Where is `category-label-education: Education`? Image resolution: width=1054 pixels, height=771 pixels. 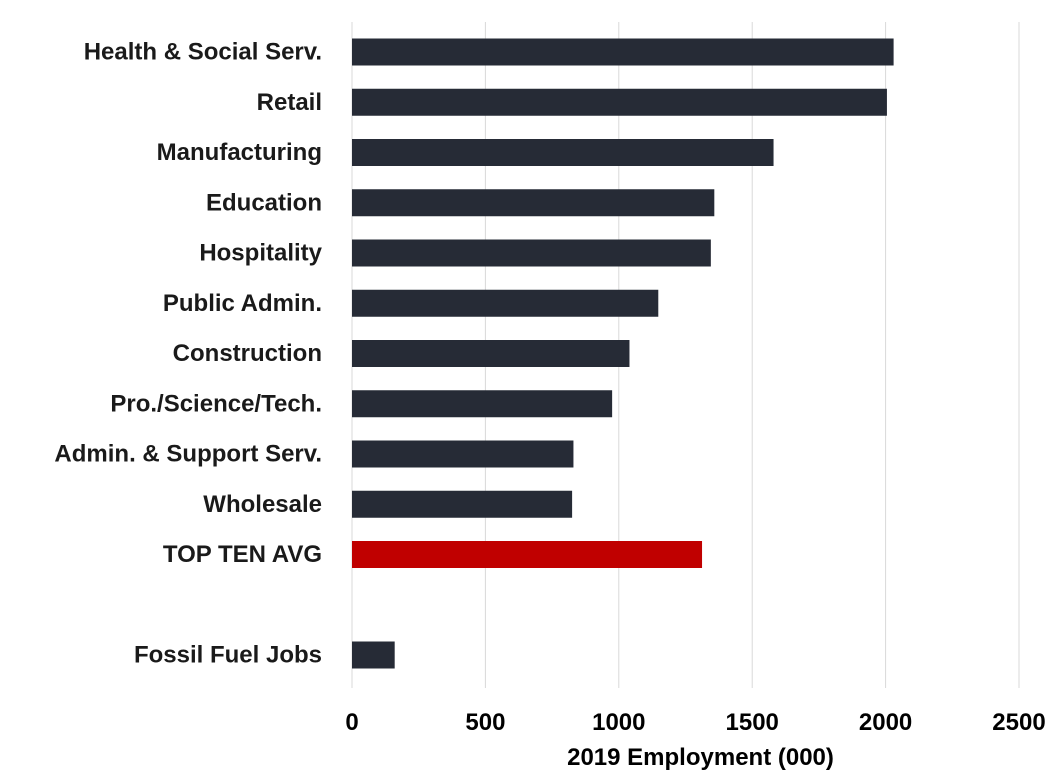
category-label-education: Education is located at coordinates (264, 202).